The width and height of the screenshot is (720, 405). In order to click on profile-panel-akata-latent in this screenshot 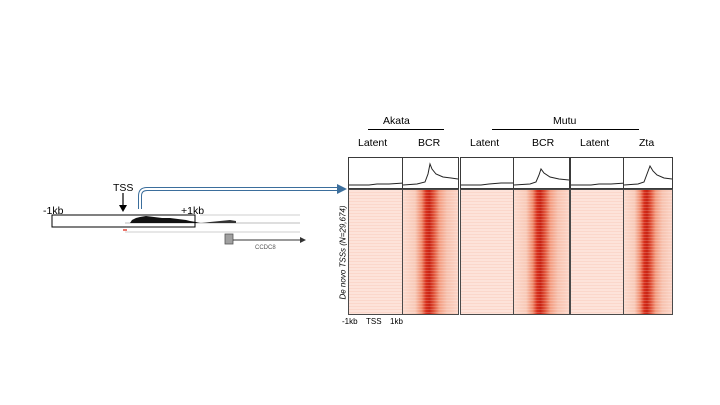, I will do `click(376, 173)`.